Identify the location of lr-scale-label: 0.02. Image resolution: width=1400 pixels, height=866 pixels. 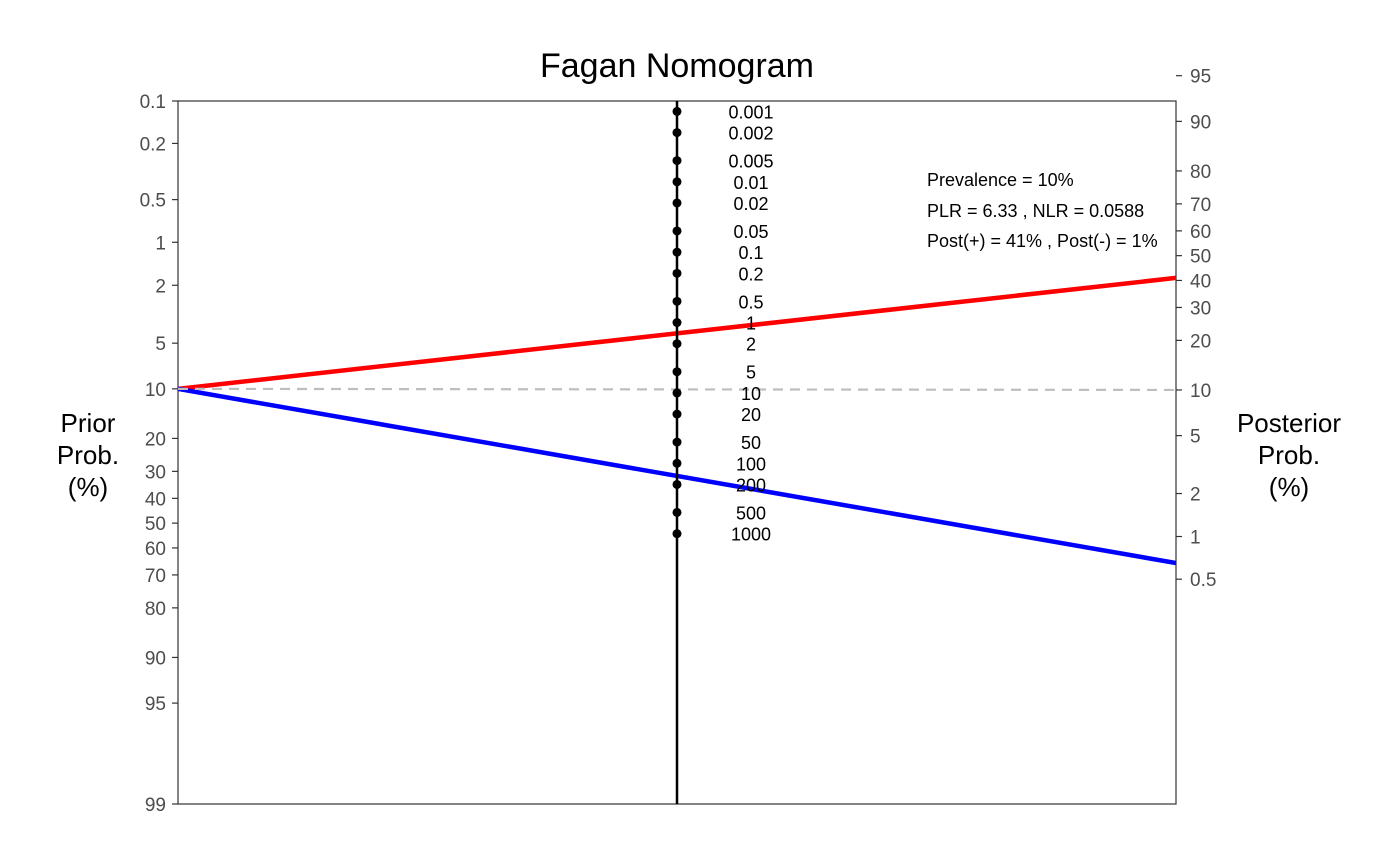
(750, 204).